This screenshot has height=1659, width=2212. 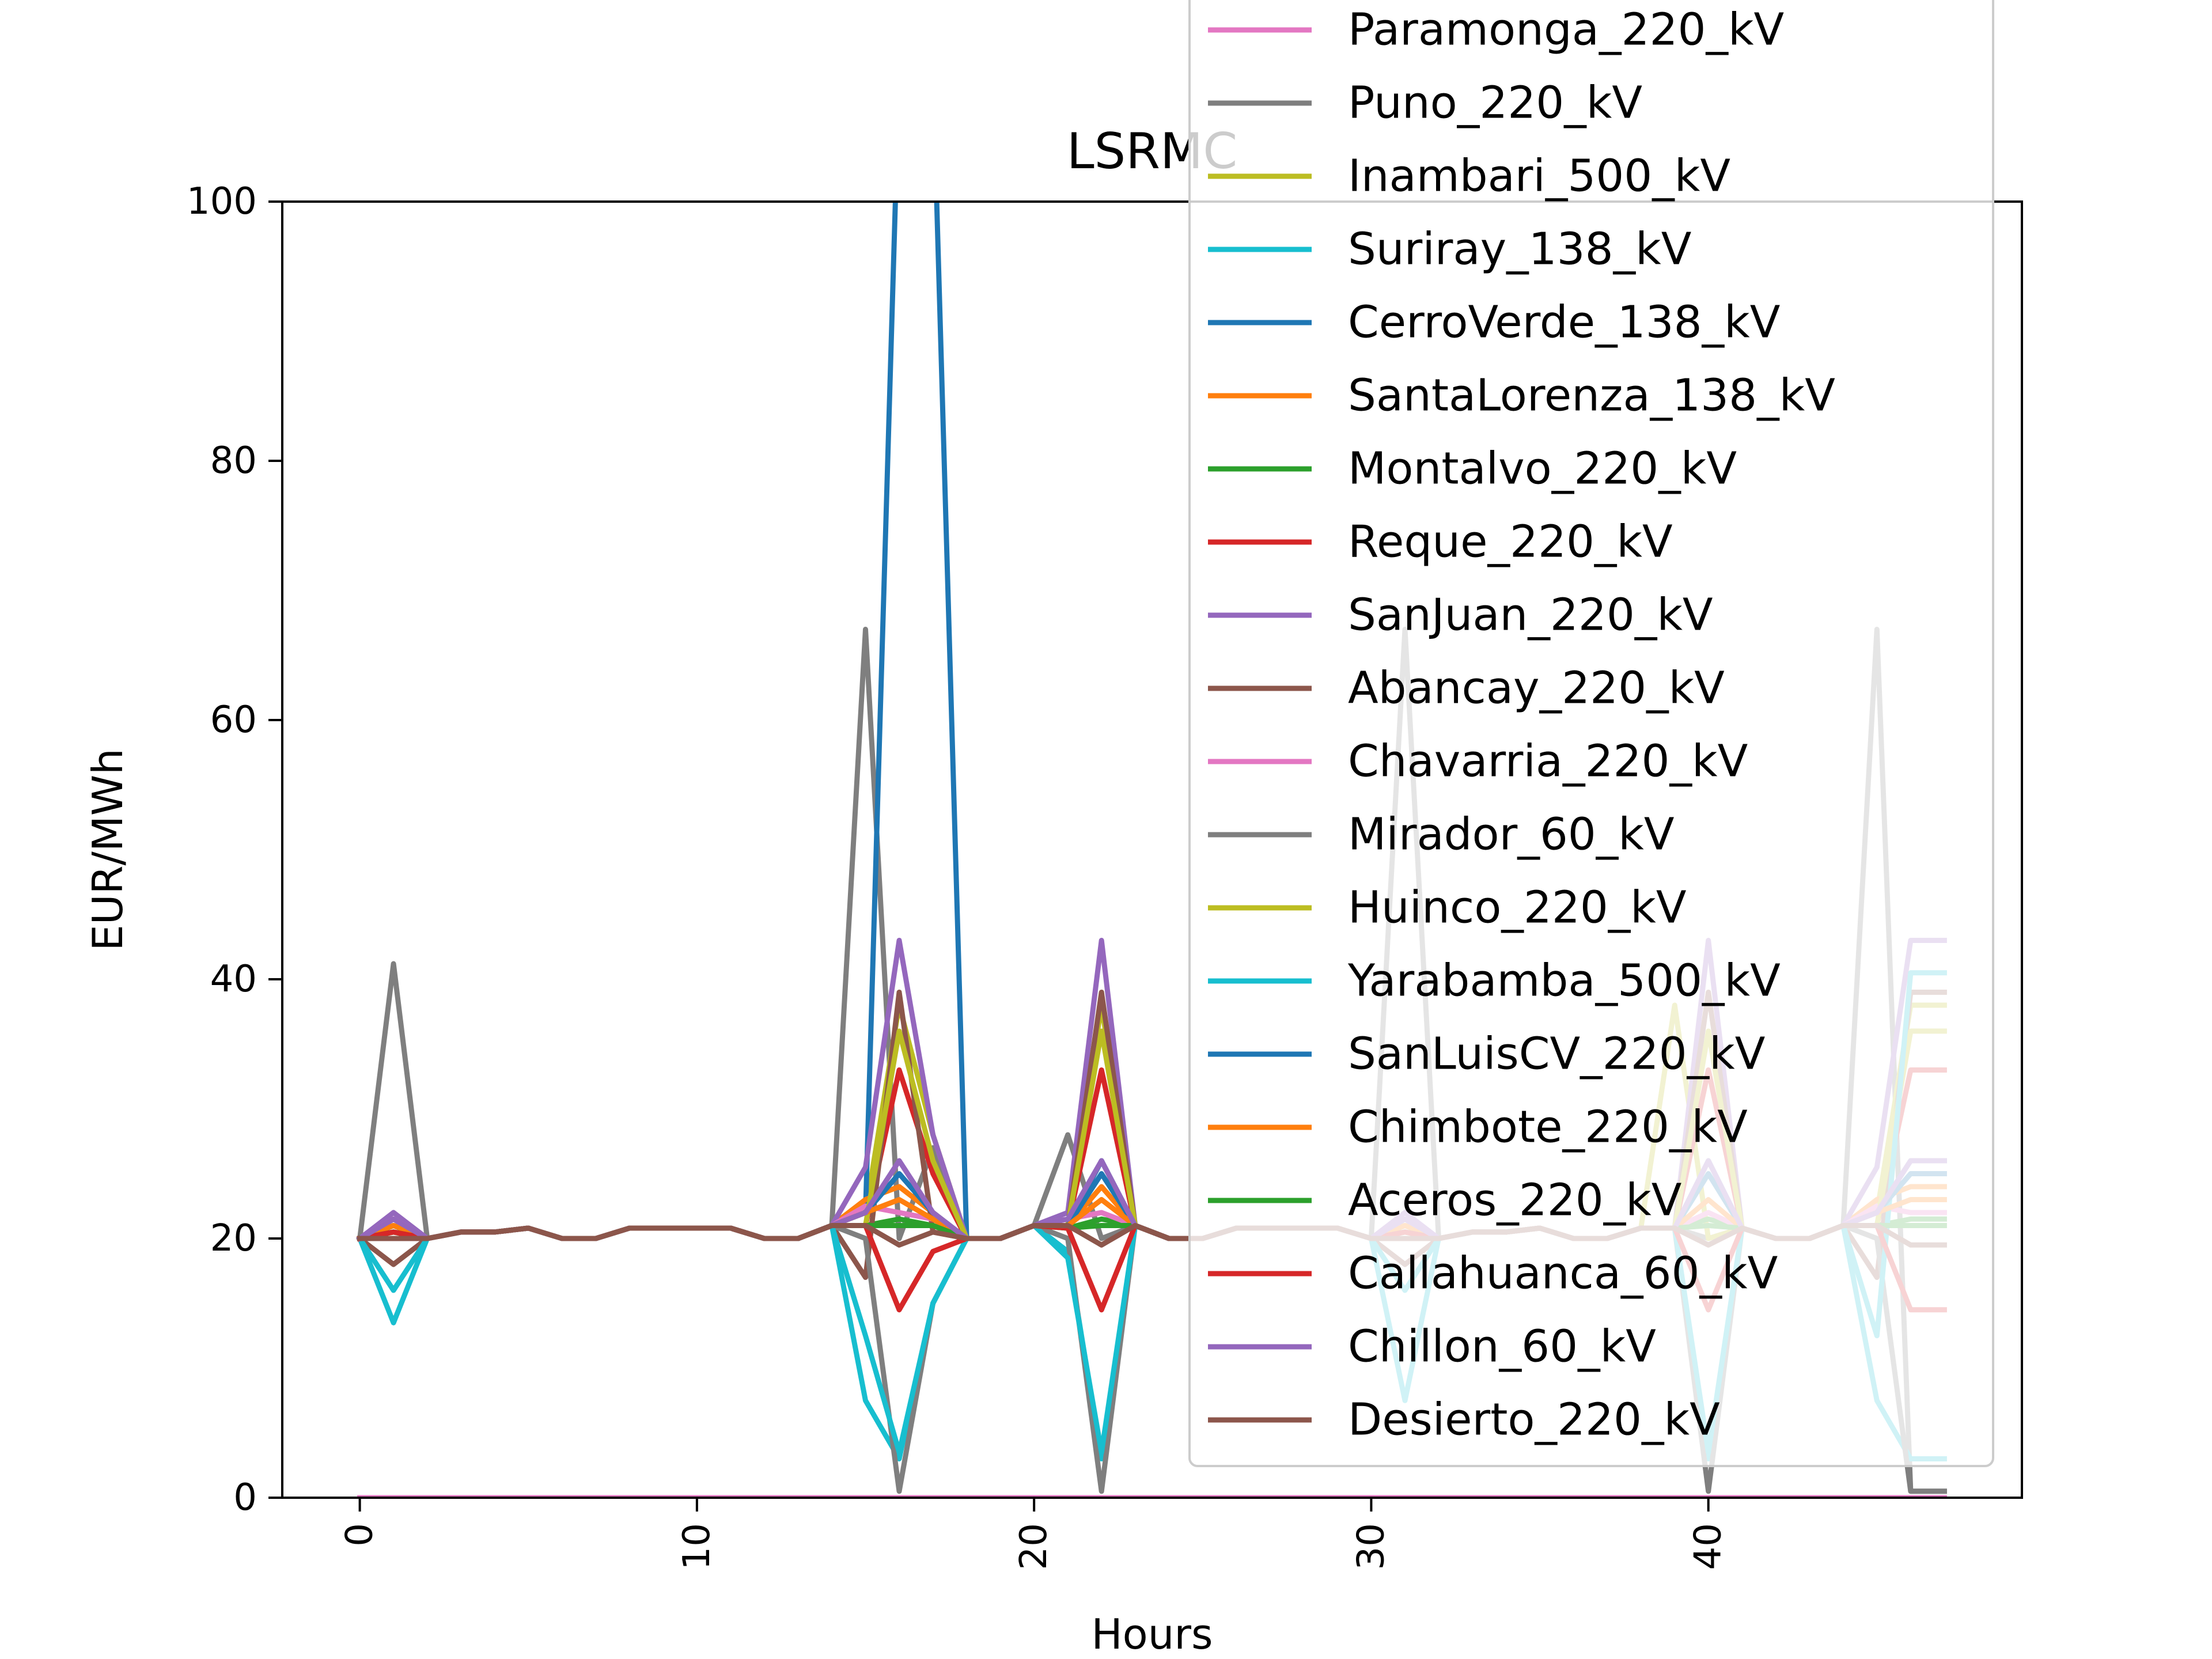 I want to click on x-tick-label: 40, so click(x=1708, y=1546).